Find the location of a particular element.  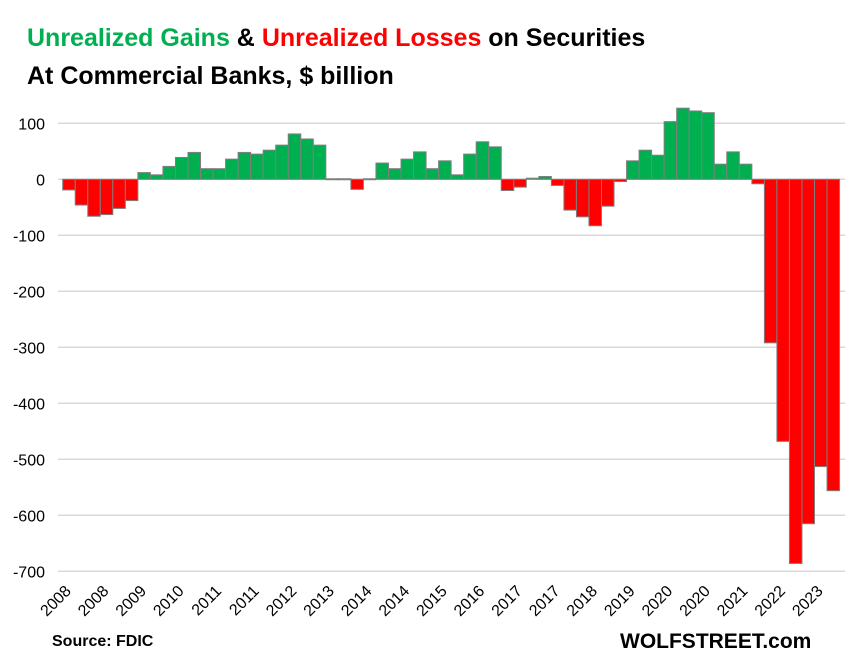

y-tick-label: -300 is located at coordinates (29, 348).